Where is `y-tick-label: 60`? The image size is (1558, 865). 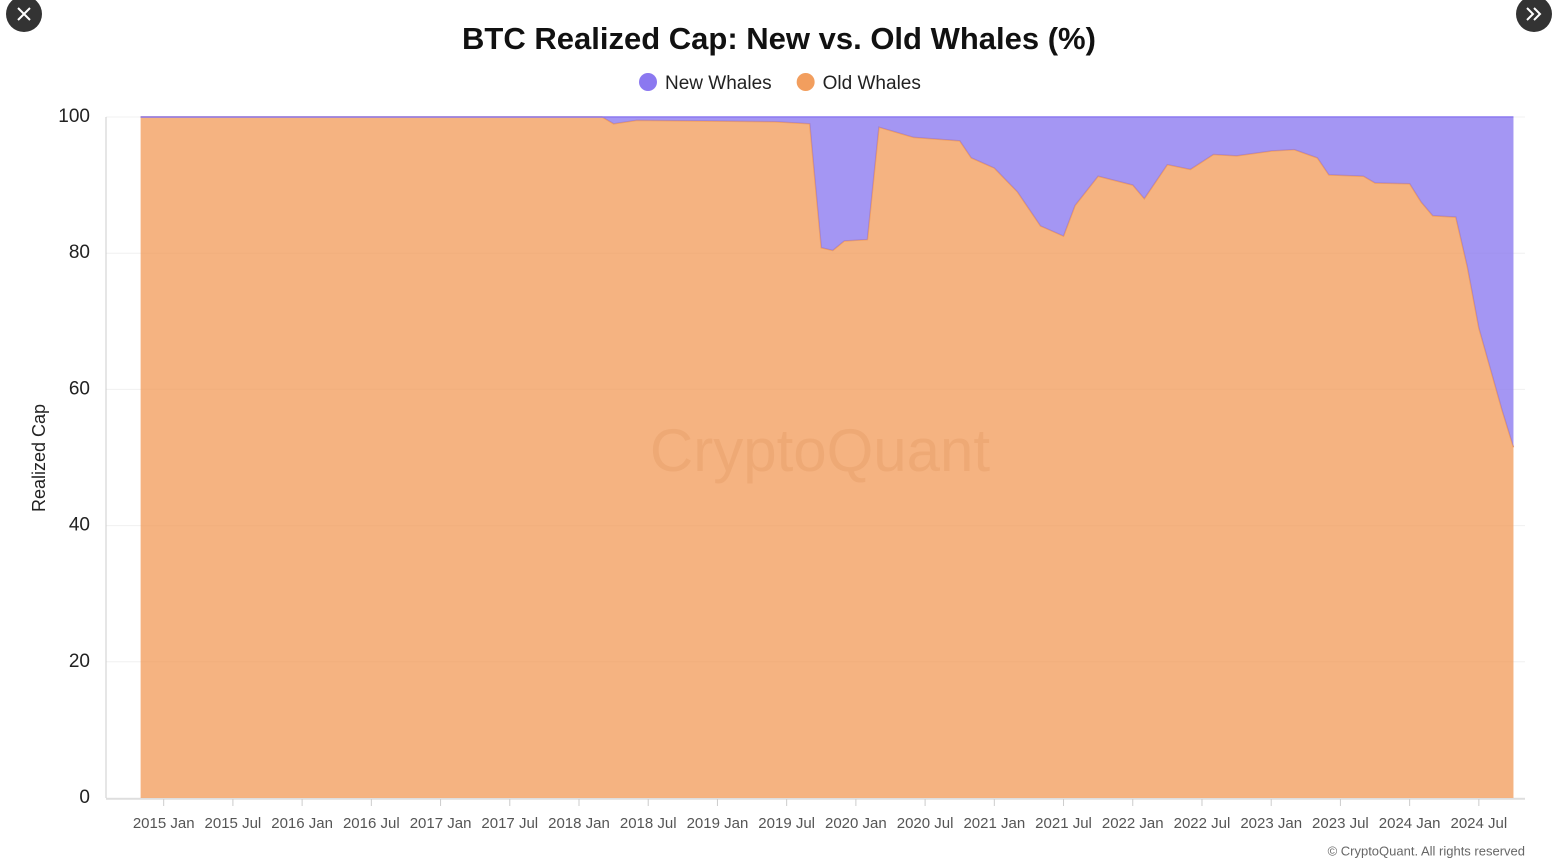
y-tick-label: 60 is located at coordinates (79, 388).